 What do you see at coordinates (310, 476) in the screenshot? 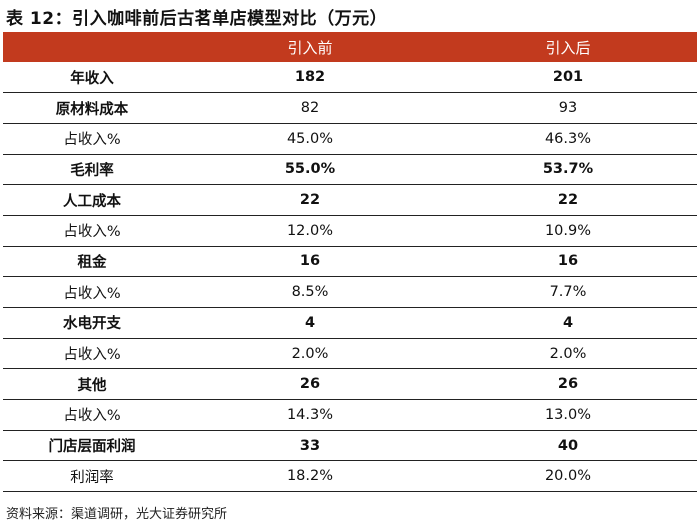
I see `value-before: 18.2%` at bounding box center [310, 476].